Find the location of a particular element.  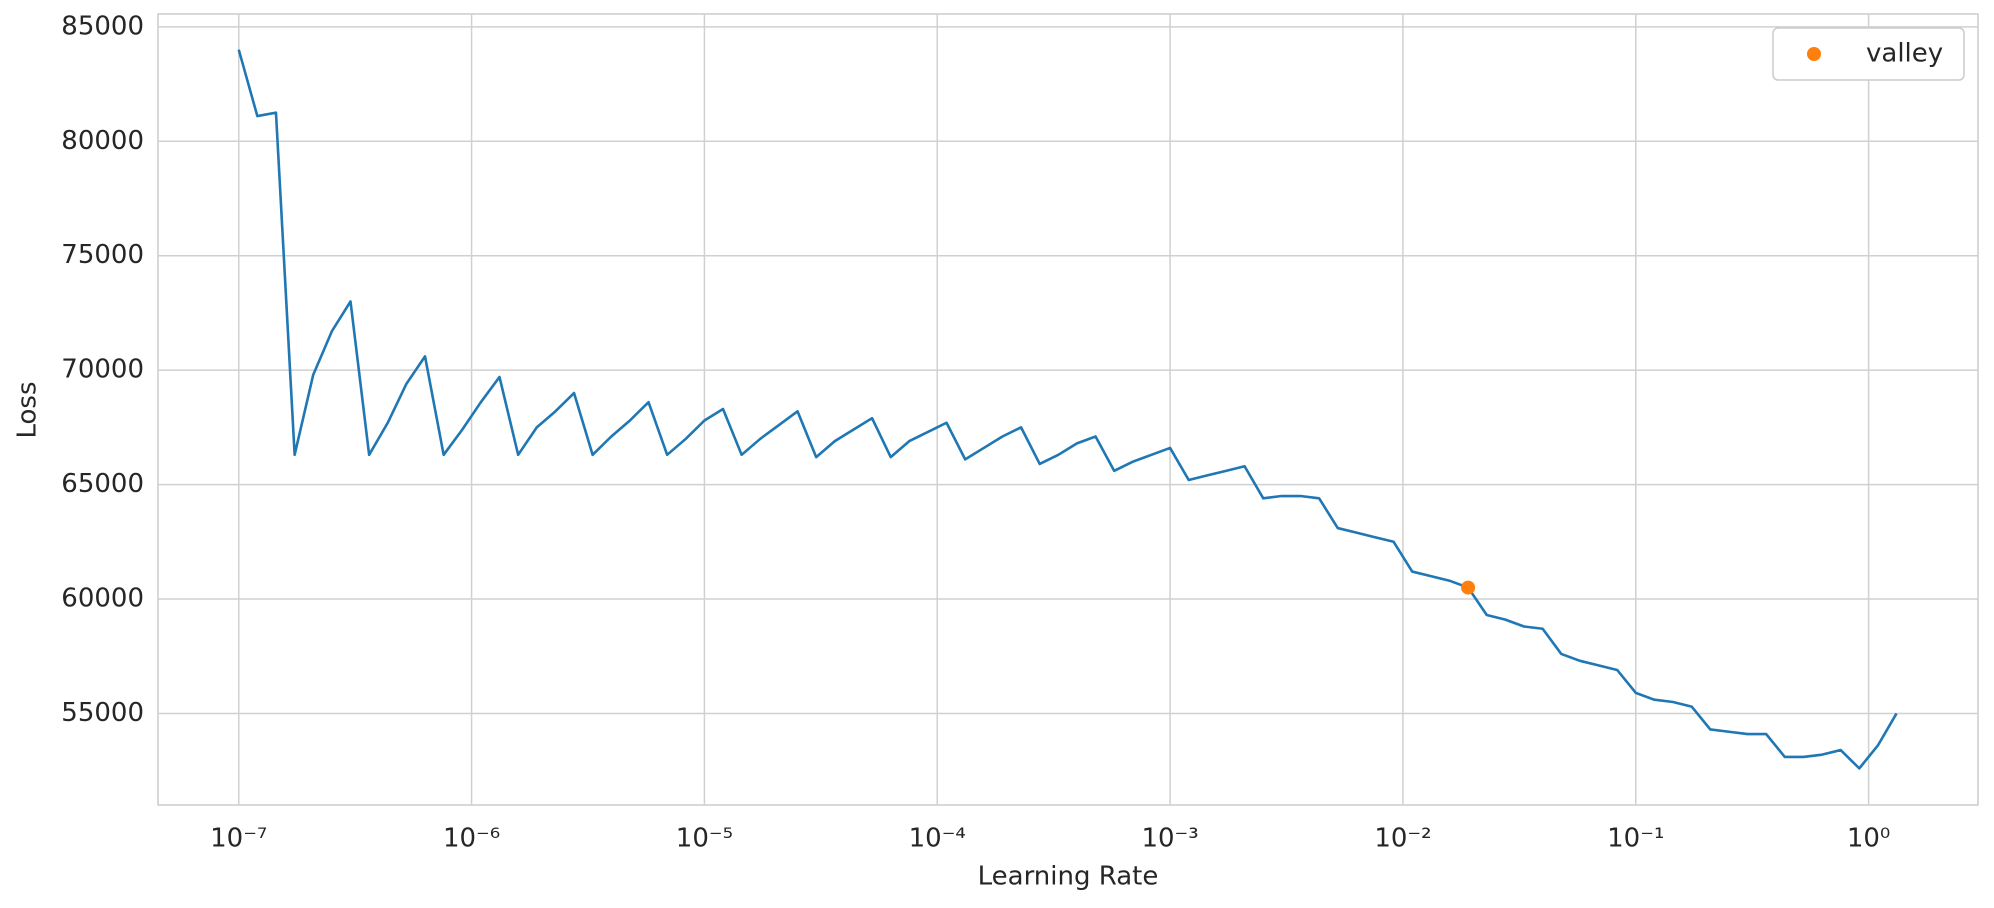

valley-point is located at coordinates (1468, 587).